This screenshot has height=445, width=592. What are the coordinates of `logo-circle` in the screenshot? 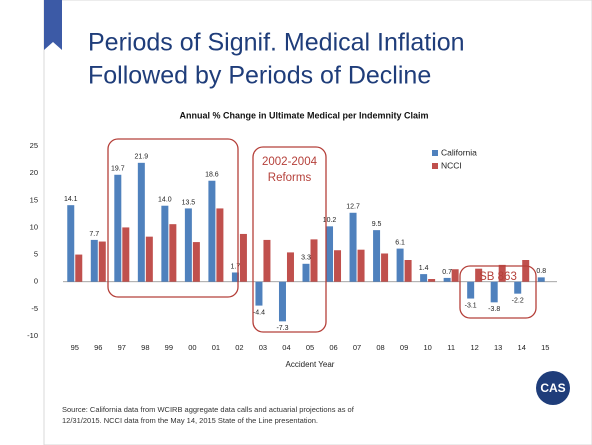 It's located at (553, 388).